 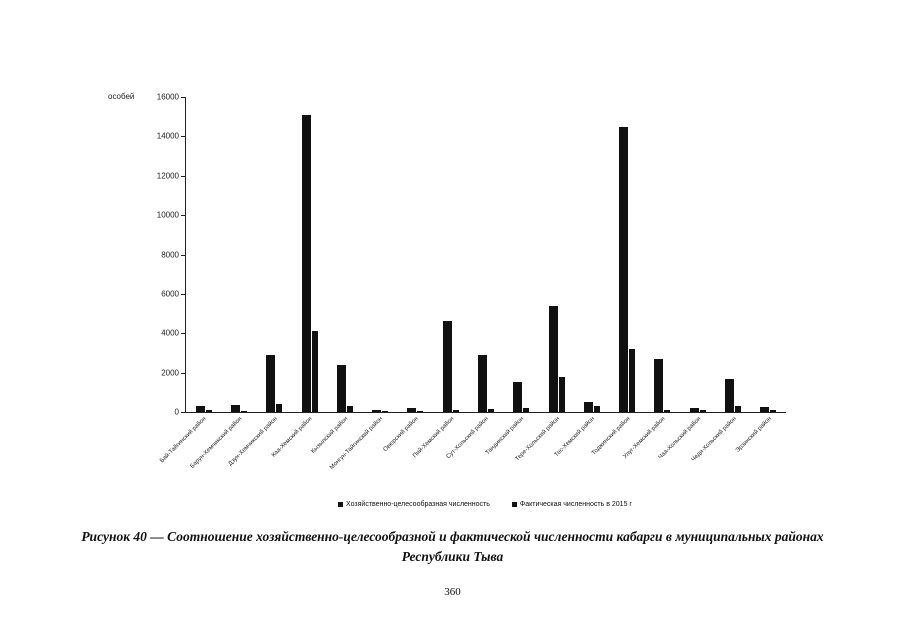 What do you see at coordinates (418, 504) in the screenshot?
I see `legend-label-planned: Хозяйственно-целесообразная численность` at bounding box center [418, 504].